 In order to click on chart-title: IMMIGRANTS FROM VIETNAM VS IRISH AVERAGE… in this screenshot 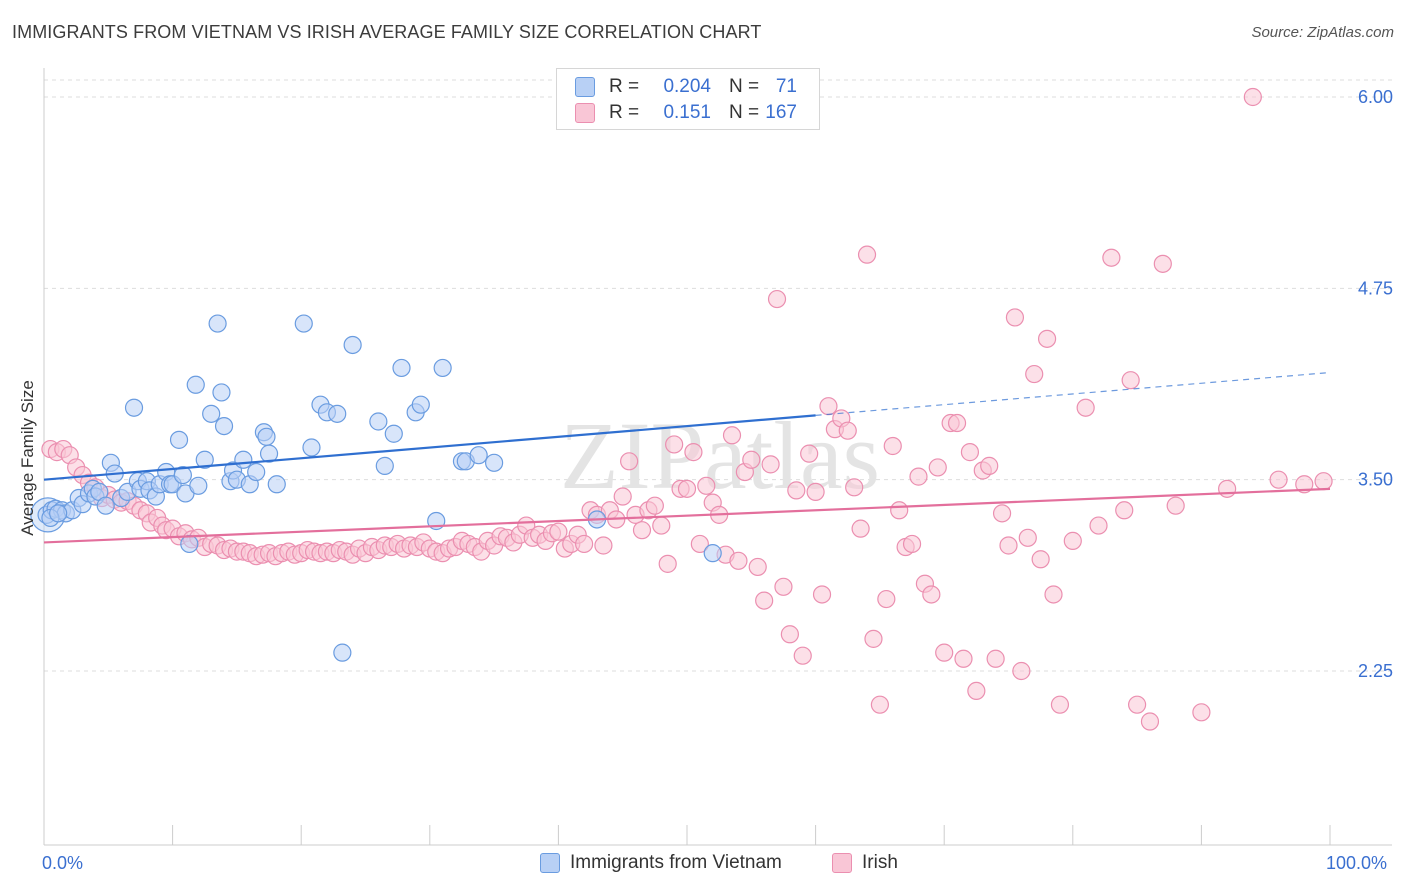, I will do `click(387, 32)`.